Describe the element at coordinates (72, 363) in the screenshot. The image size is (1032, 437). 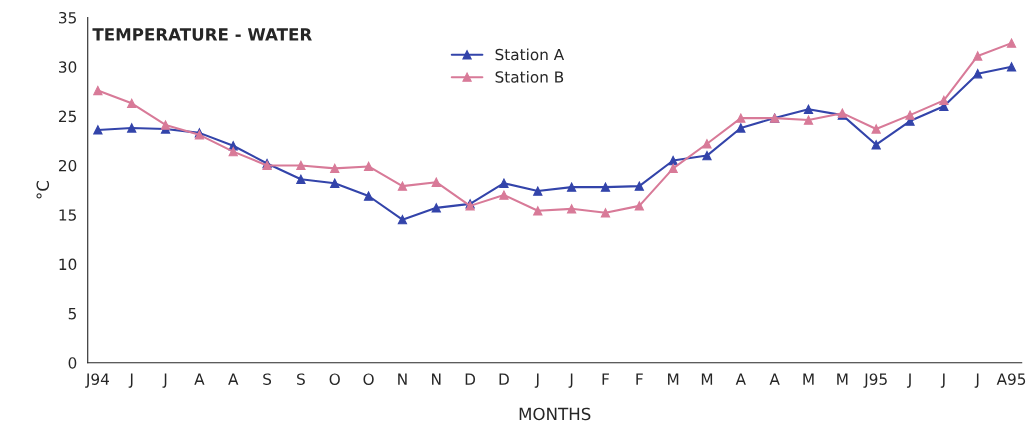
I see `y-tick-label: 0` at that location.